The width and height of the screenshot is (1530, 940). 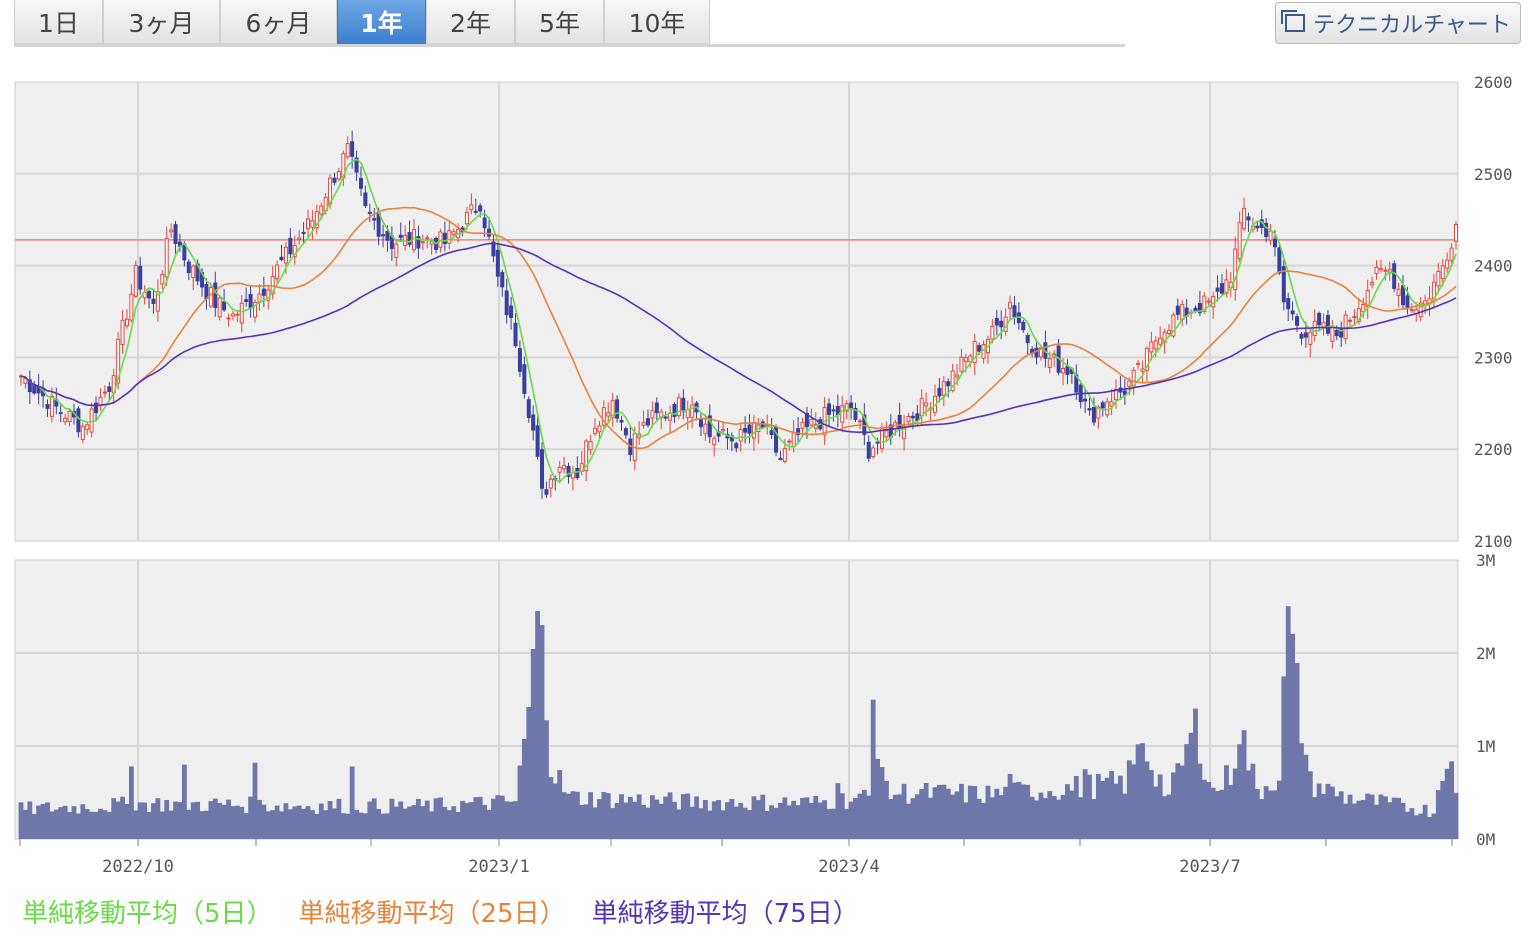 I want to click on legend: 単純移動平均（5日） 単純移動平均（25日） 単純移動平均（75日）, so click(x=440, y=911).